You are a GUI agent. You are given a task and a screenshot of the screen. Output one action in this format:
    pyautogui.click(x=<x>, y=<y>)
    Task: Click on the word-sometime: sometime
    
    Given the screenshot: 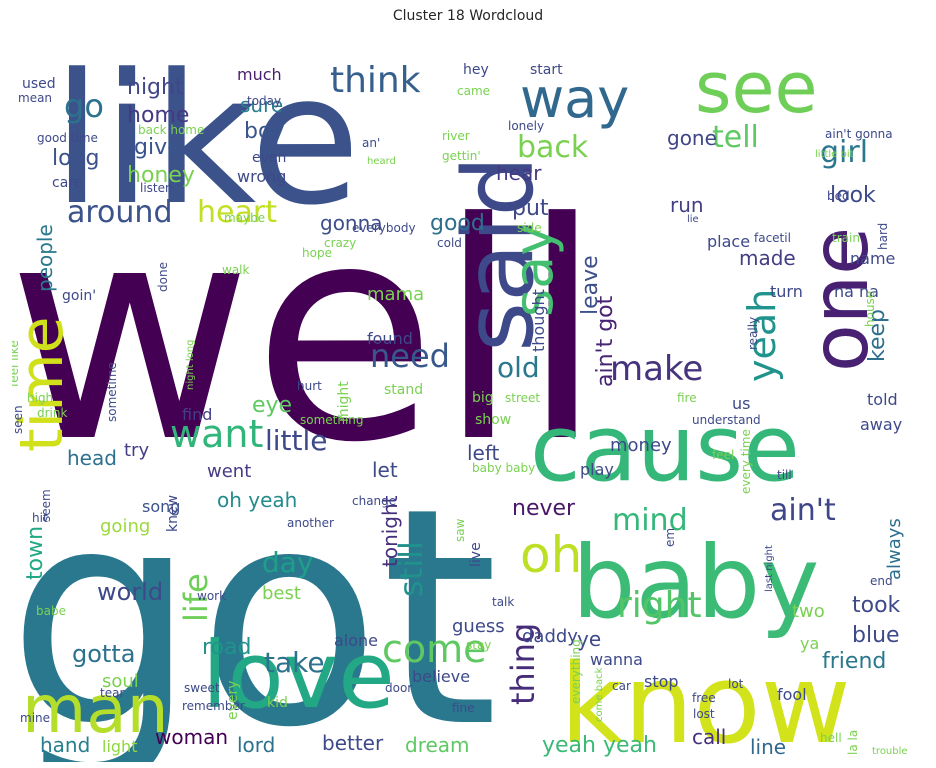 What is the action you would take?
    pyautogui.click(x=112, y=392)
    